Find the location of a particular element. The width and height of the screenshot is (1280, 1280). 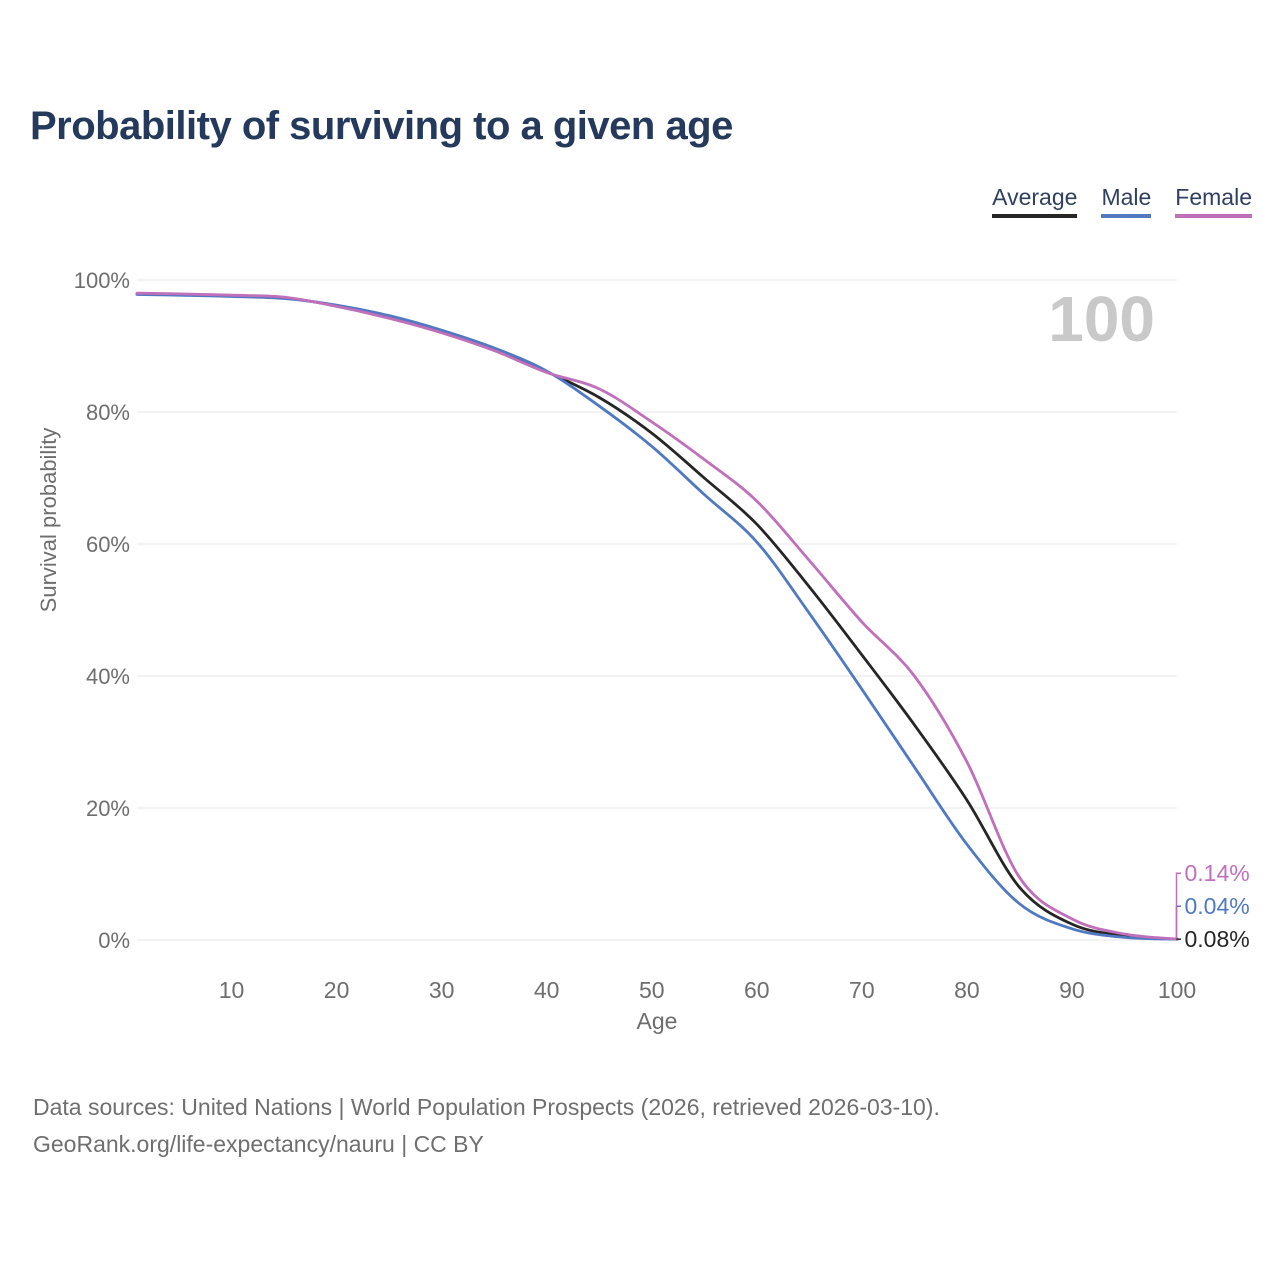

y-tick-label: 80% is located at coordinates (108, 412).